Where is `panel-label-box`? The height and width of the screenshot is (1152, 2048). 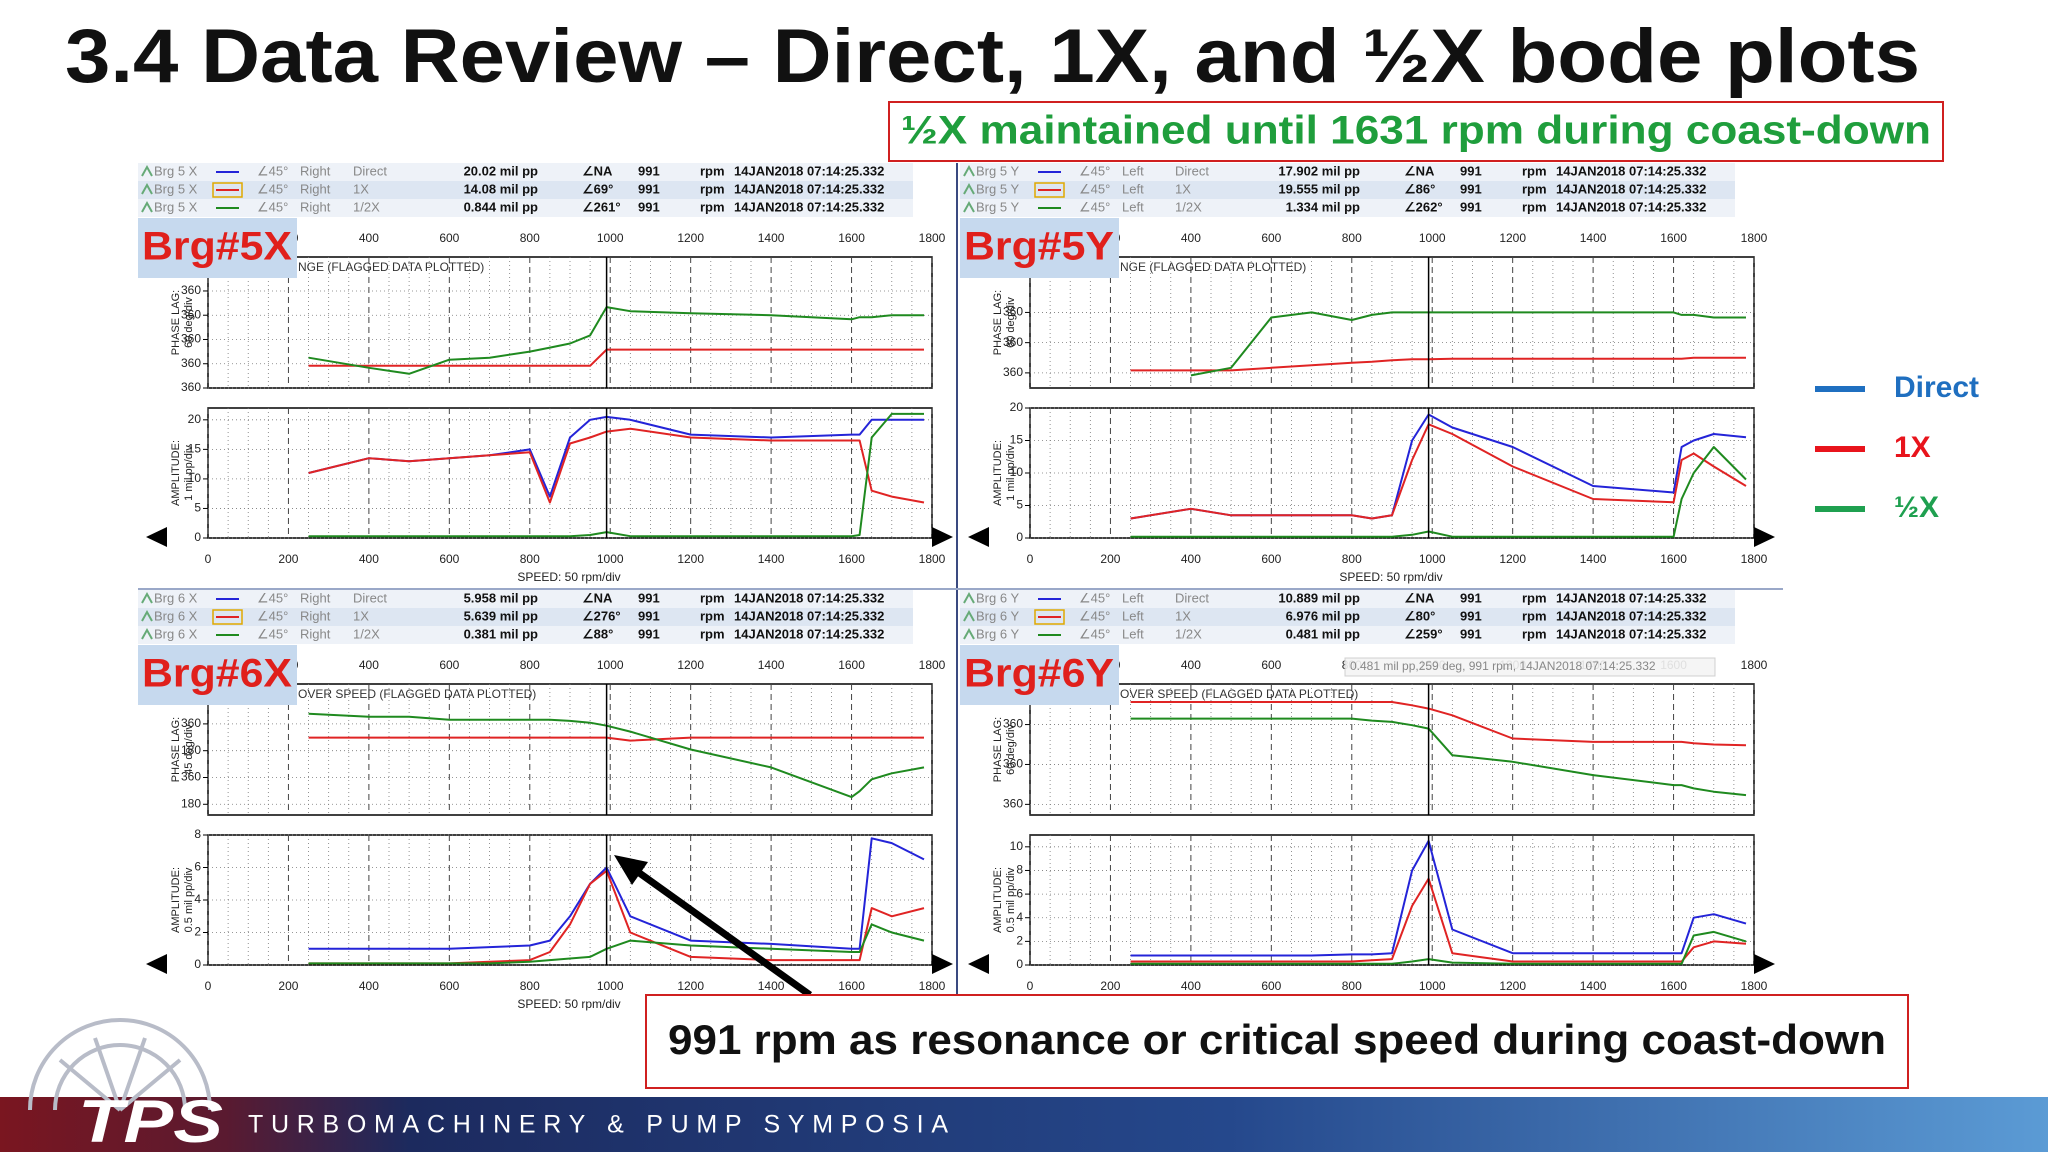 panel-label-box is located at coordinates (1039, 248).